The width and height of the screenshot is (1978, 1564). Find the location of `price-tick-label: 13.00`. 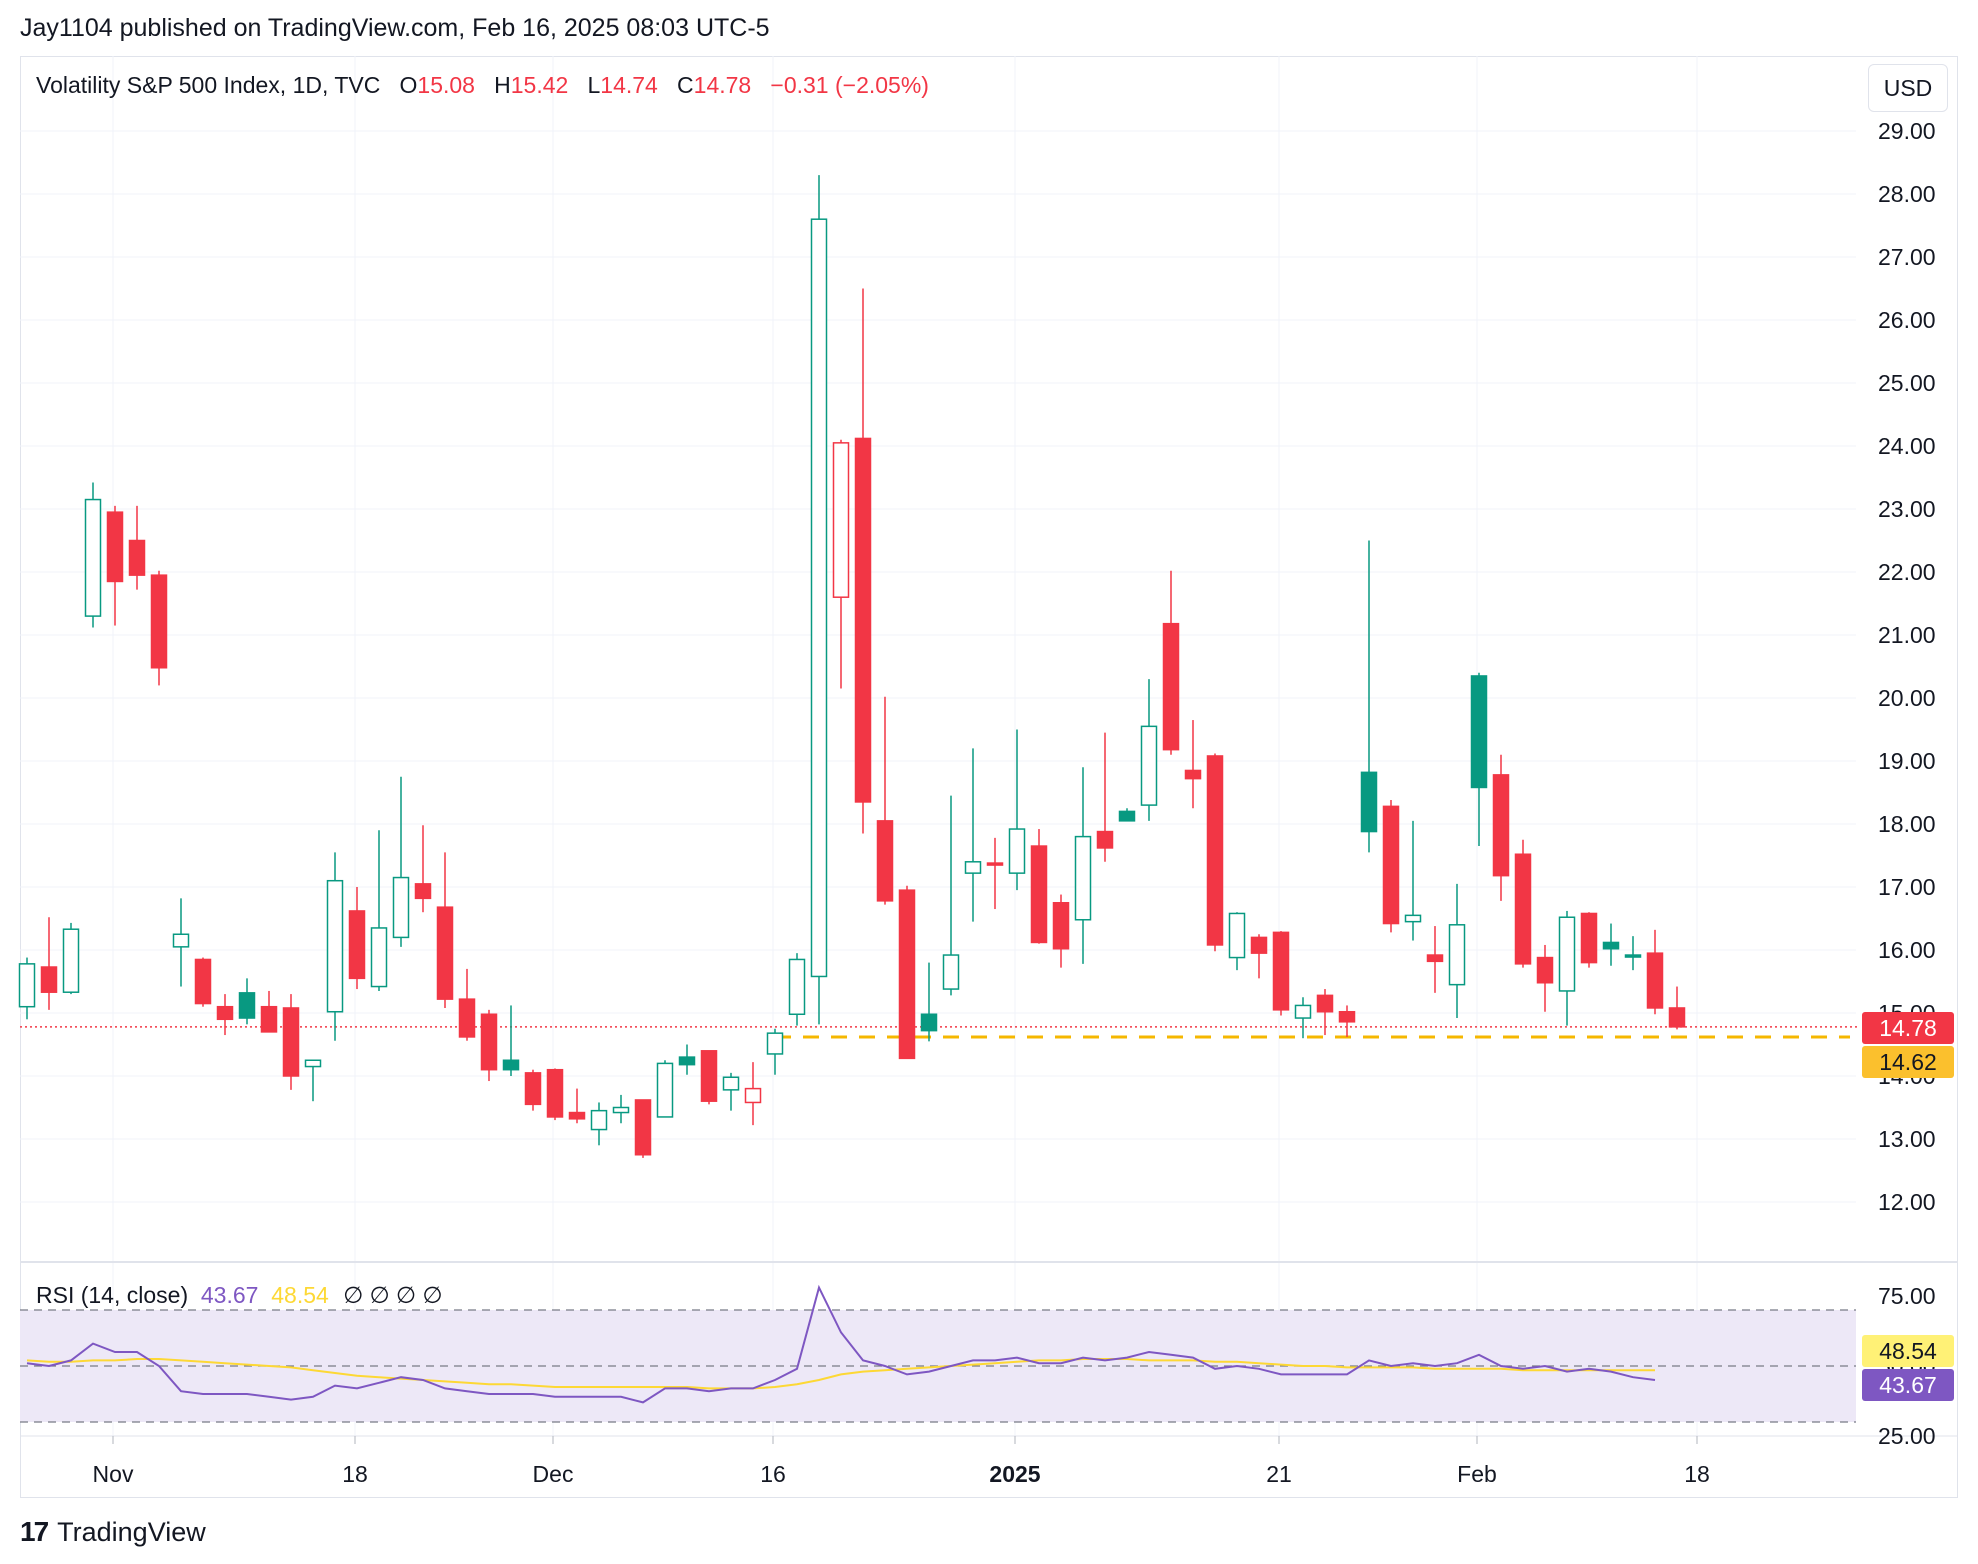

price-tick-label: 13.00 is located at coordinates (1907, 1139).